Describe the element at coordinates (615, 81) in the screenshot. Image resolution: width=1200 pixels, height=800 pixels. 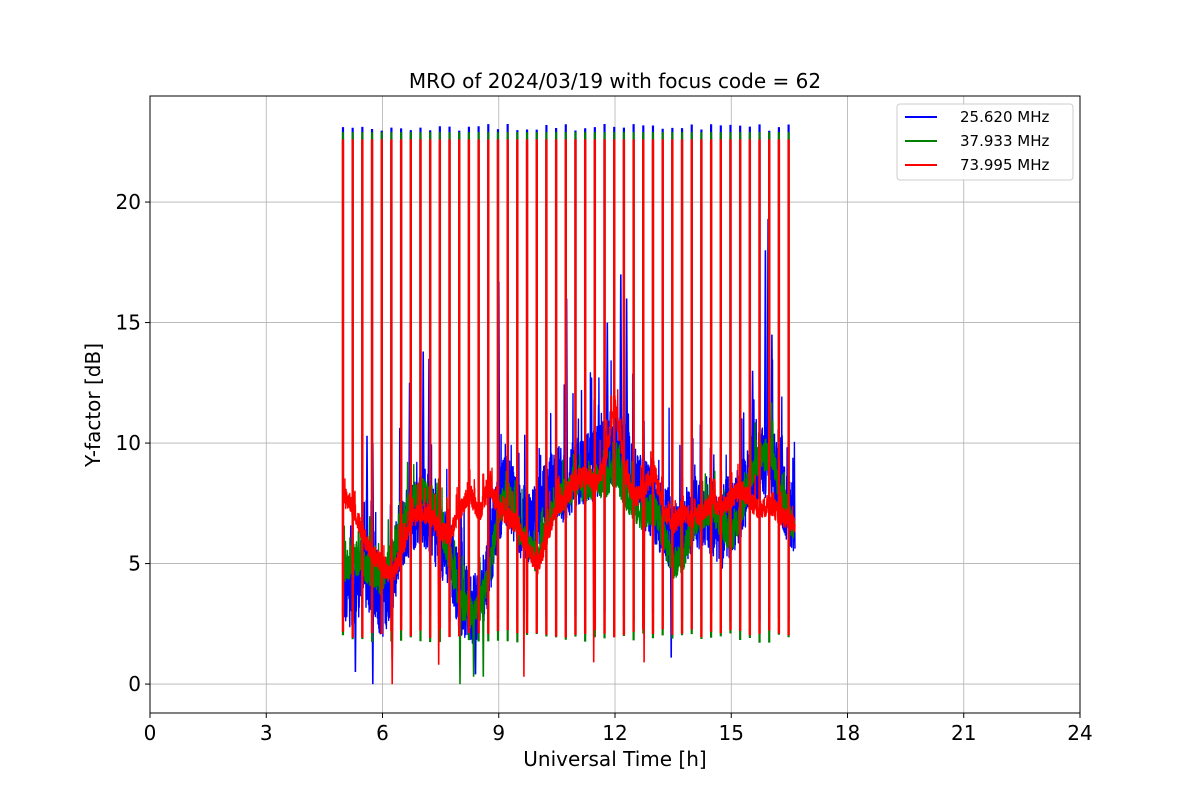
I see `chart-title: MRO of 2024/03/19 with focus code = 62` at that location.